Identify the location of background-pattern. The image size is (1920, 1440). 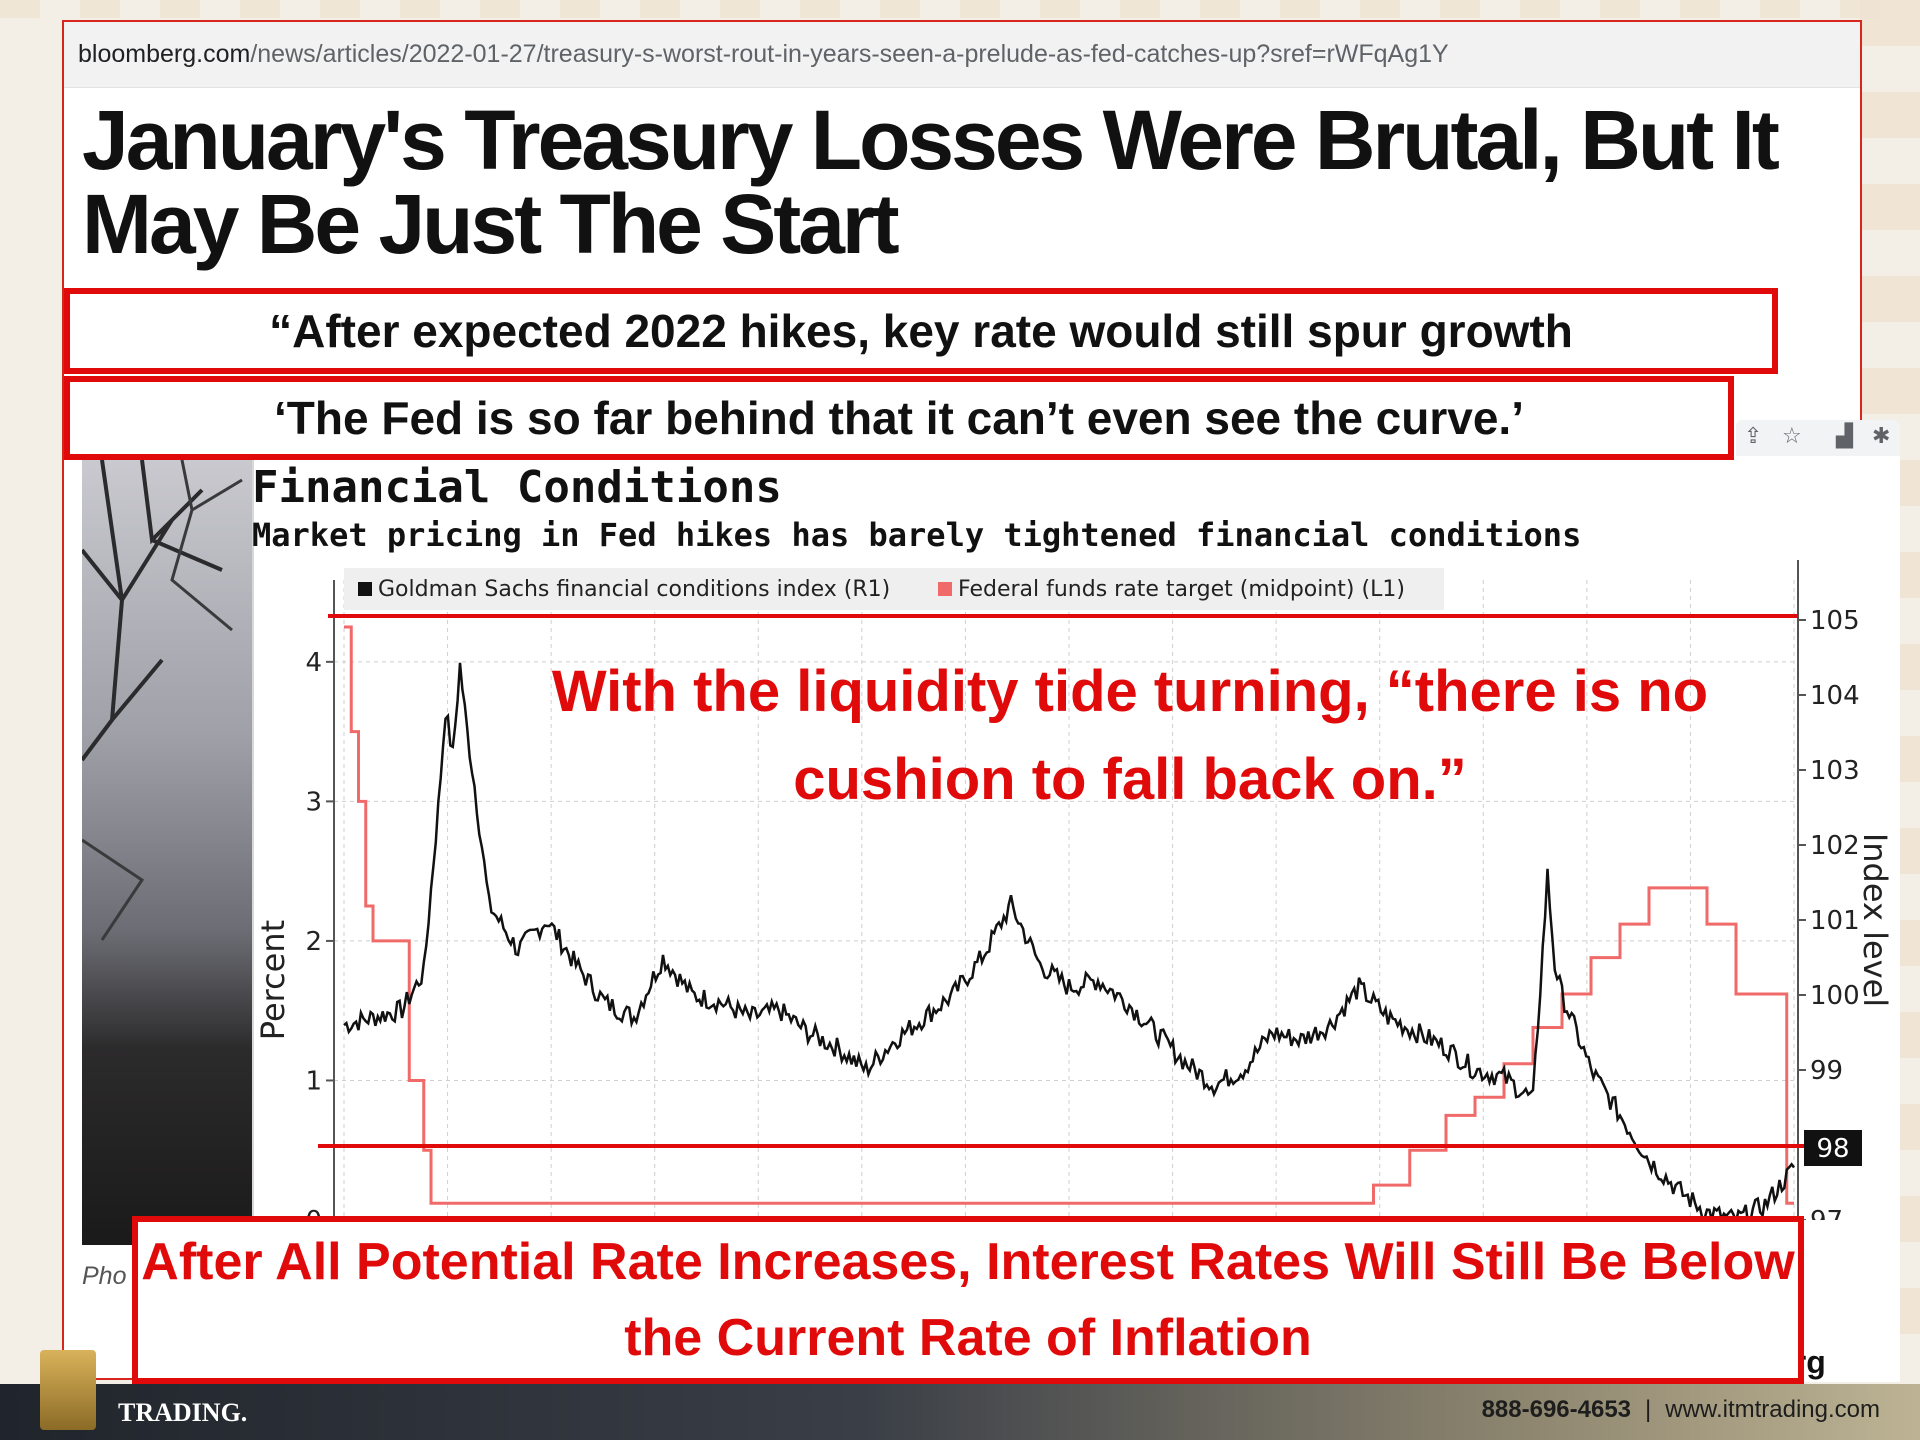
(960, 9).